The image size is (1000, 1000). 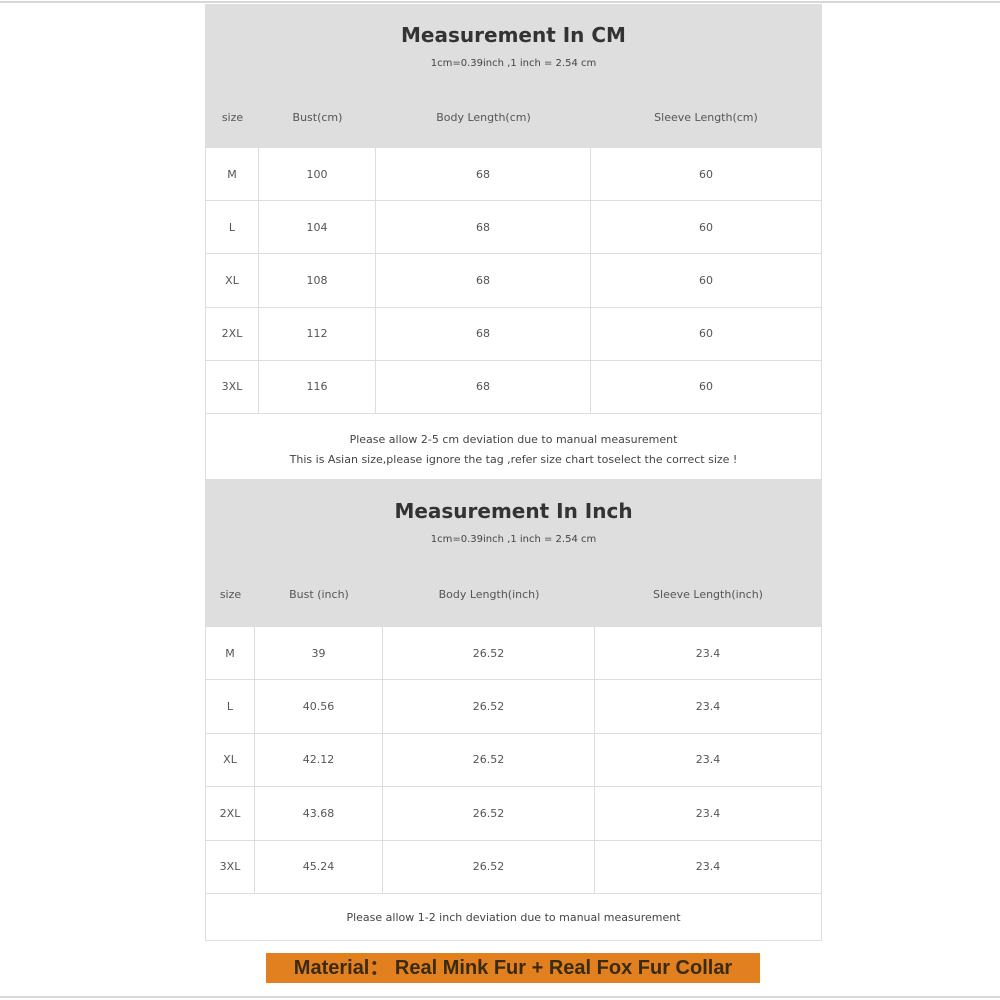 I want to click on table-cell: 43.68, so click(x=319, y=813).